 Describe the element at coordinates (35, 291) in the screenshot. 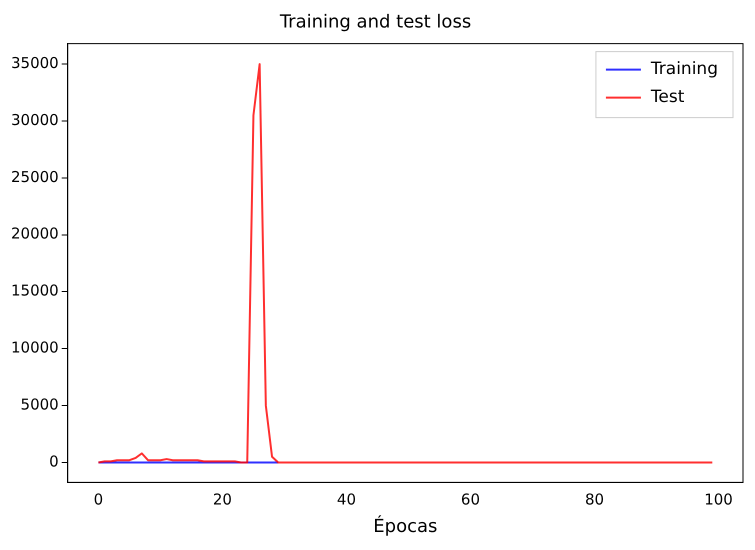

I see `y-tick-label: 15000` at that location.